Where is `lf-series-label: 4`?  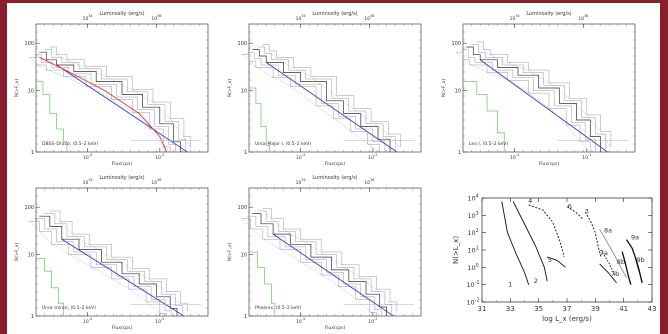
lf-series-label: 4 is located at coordinates (530, 201).